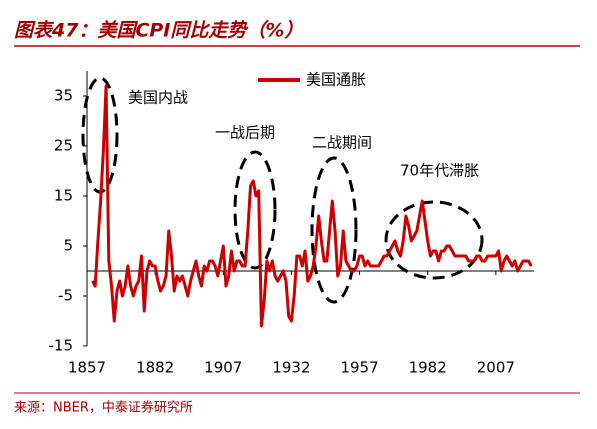 Image resolution: width=597 pixels, height=429 pixels. I want to click on legend-label: 美国通胀, so click(336, 80).